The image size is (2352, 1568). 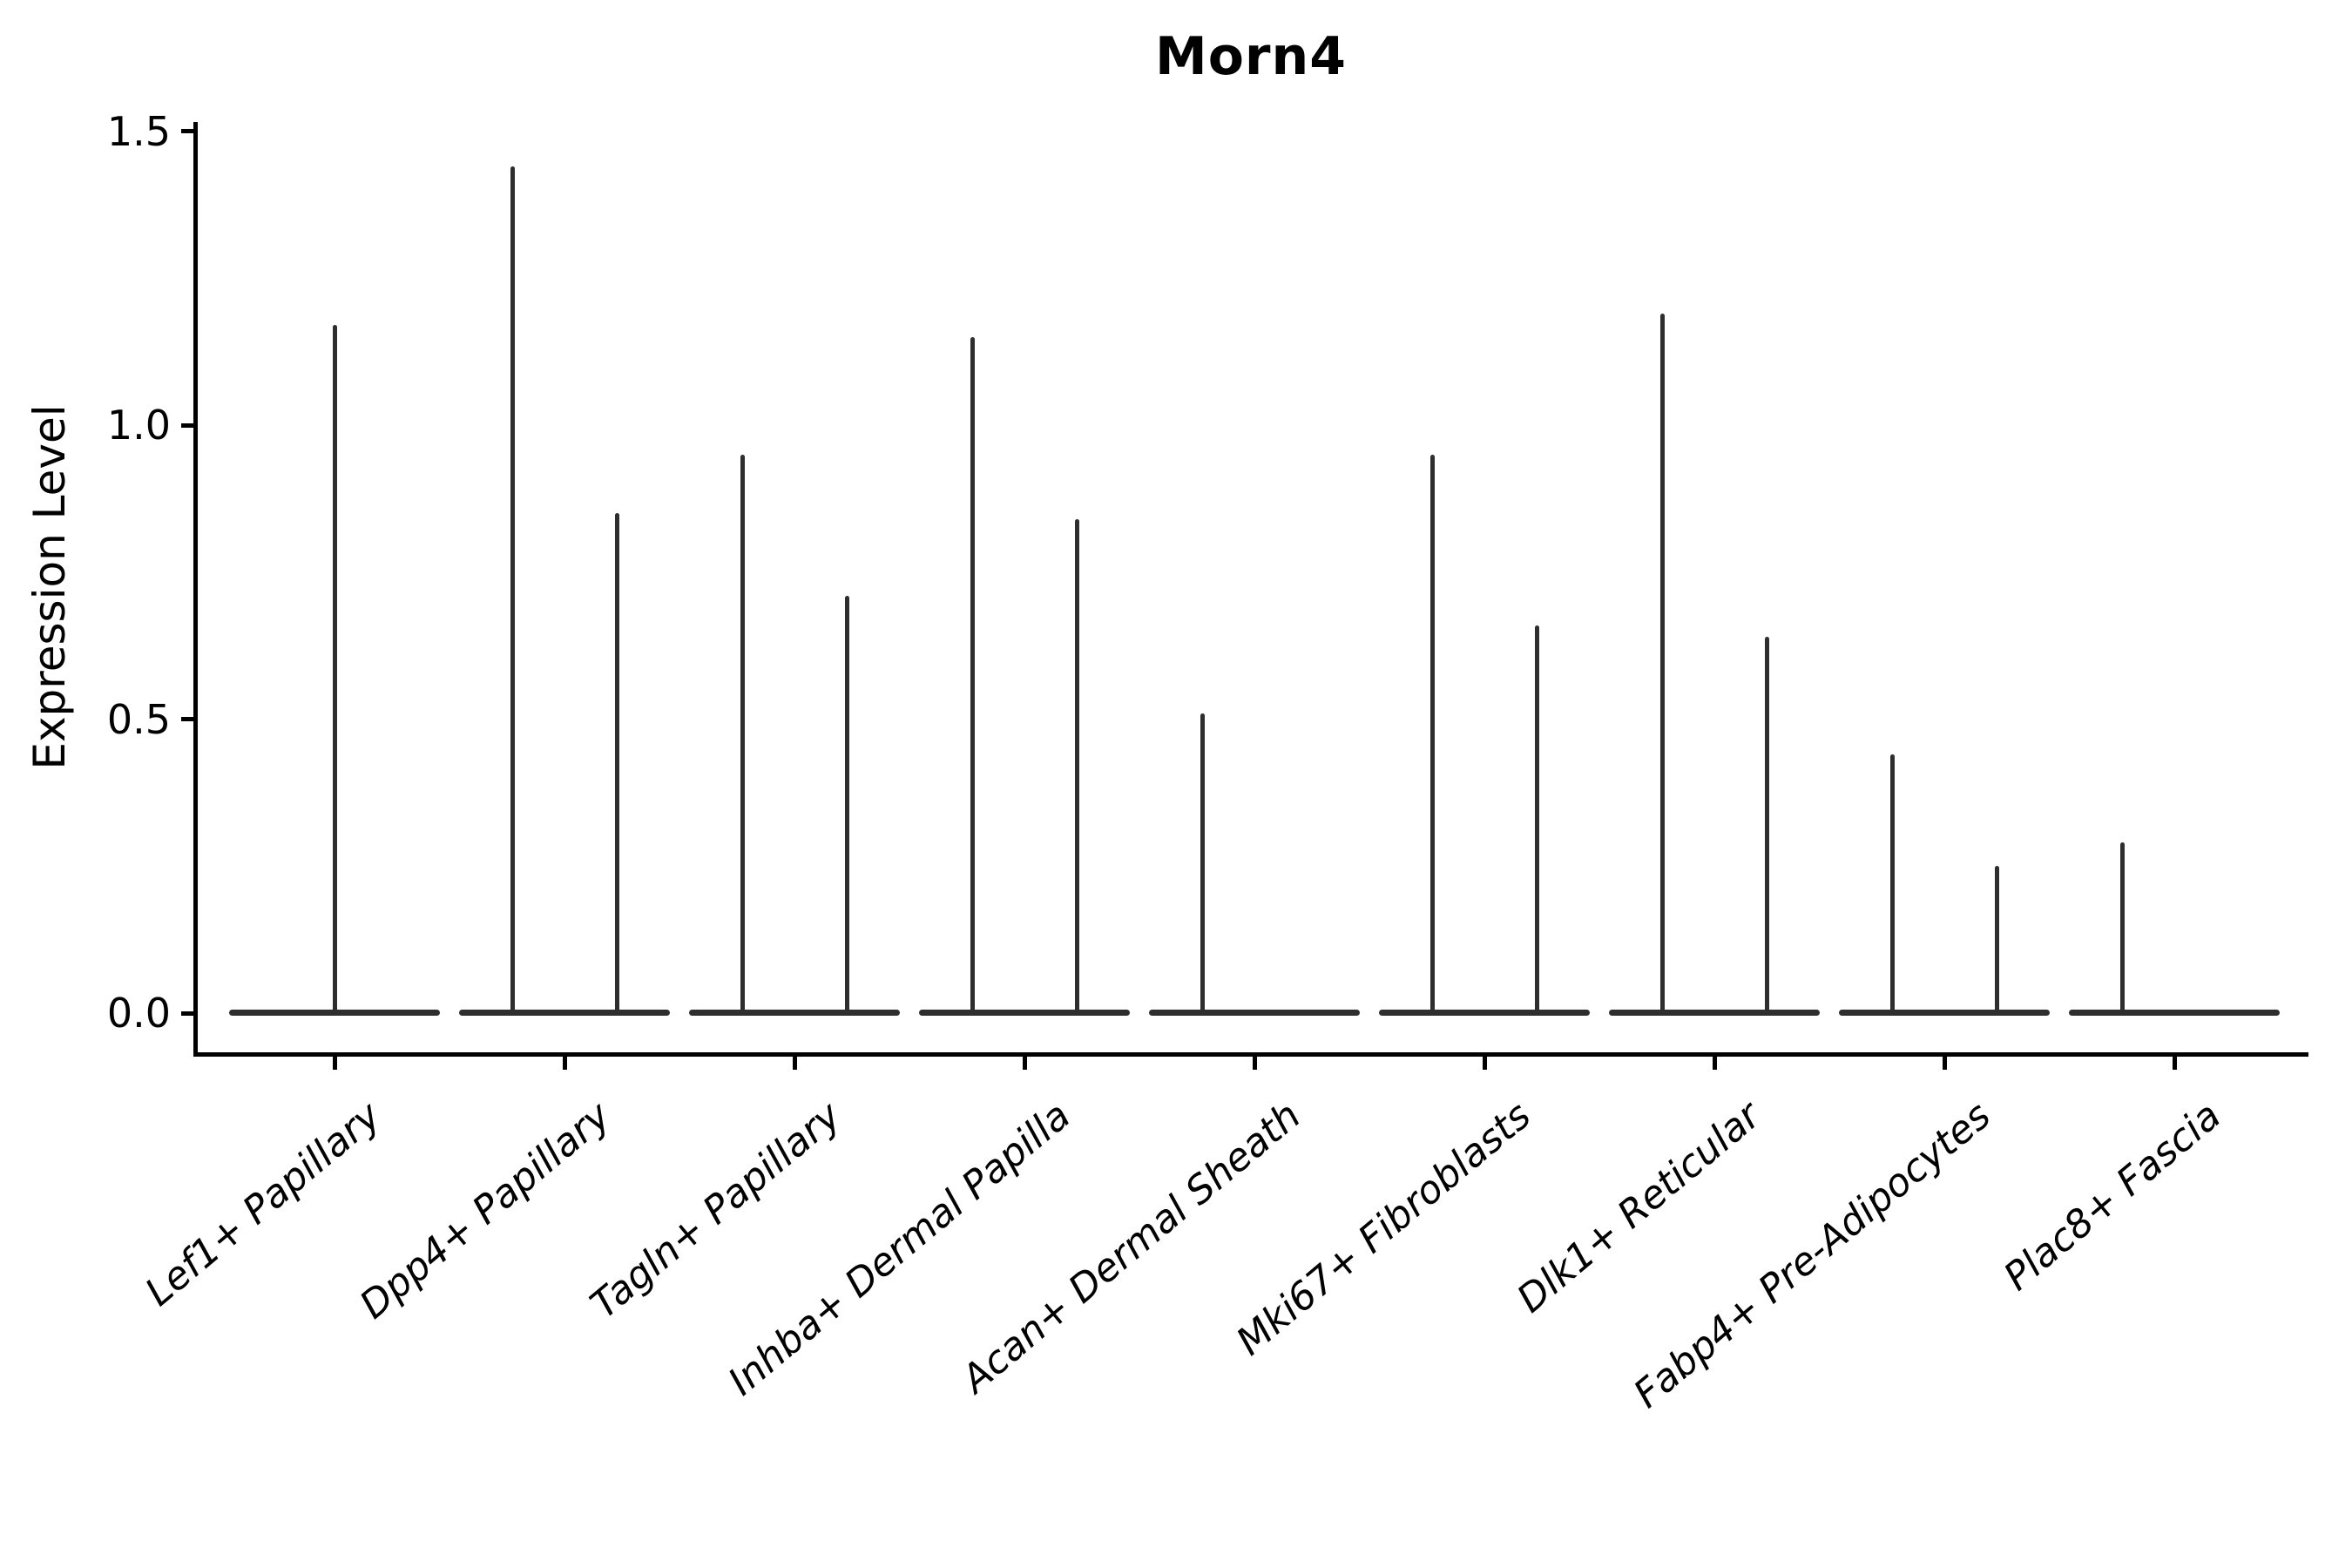 What do you see at coordinates (716, 1211) in the screenshot?
I see `x-tick-label-text: Tagln+ Papillary` at bounding box center [716, 1211].